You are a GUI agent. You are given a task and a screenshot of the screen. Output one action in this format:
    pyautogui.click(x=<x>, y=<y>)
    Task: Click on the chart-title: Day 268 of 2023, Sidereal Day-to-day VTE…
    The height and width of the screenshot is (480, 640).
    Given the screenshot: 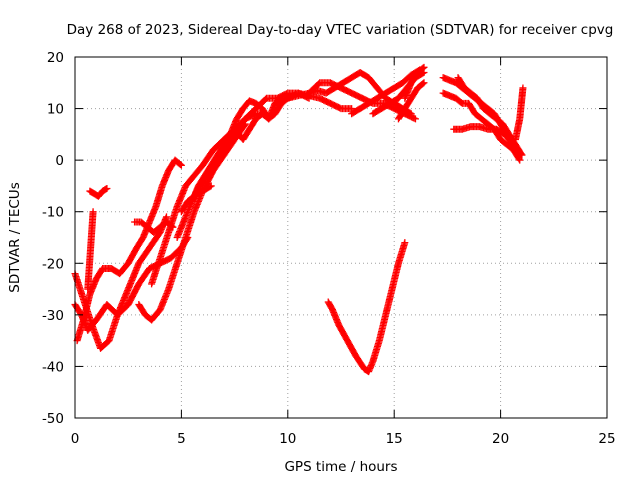 What is the action you would take?
    pyautogui.click(x=340, y=30)
    